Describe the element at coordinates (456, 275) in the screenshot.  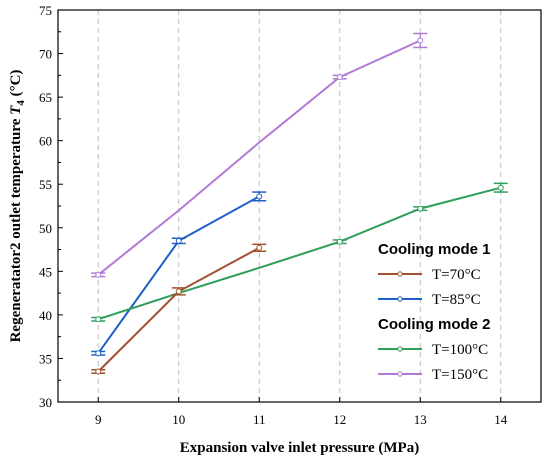
I see `legend-label-t-70-c: T=70°C` at that location.